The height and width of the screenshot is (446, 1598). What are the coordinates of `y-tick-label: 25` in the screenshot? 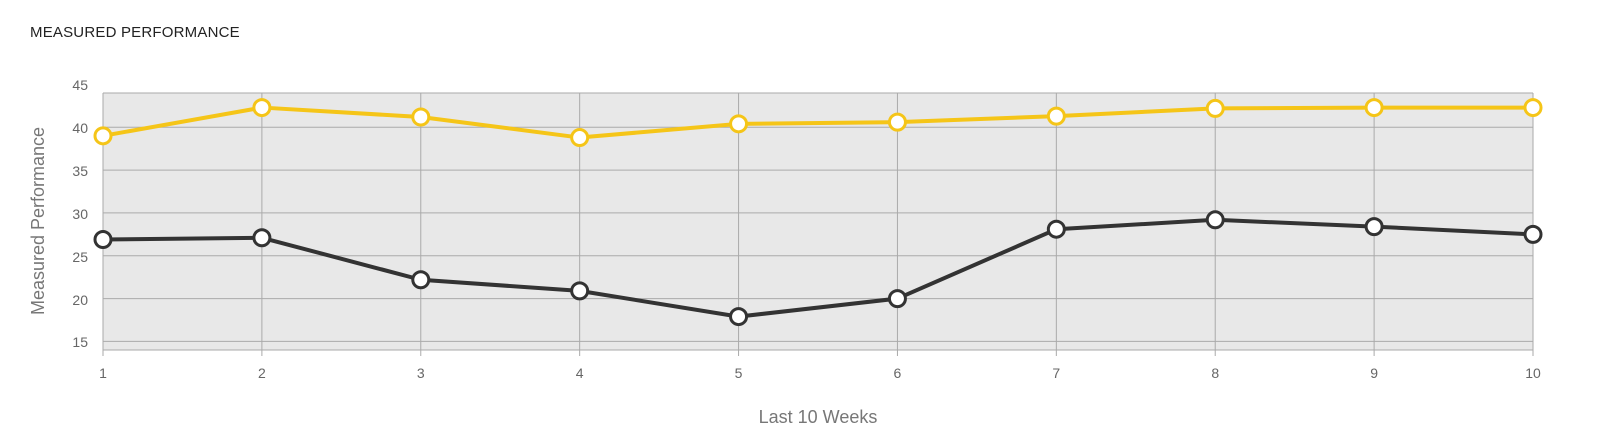 It's located at (80, 257).